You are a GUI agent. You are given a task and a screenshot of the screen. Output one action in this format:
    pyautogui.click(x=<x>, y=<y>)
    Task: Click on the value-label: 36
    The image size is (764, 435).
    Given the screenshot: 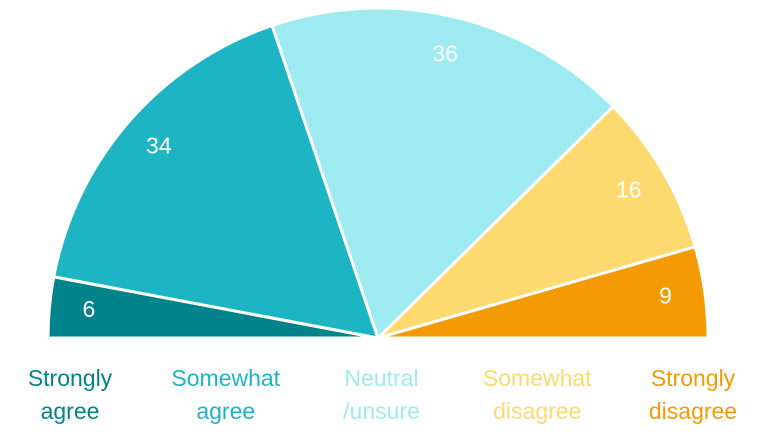 What is the action you would take?
    pyautogui.click(x=445, y=54)
    